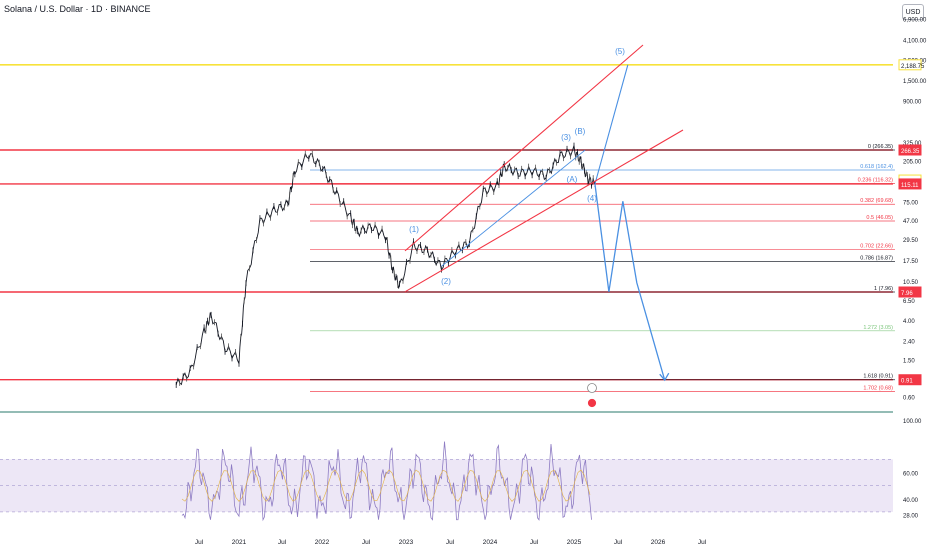 The width and height of the screenshot is (932, 550). What do you see at coordinates (664, 377) in the screenshot?
I see `projection-arrowhead` at bounding box center [664, 377].